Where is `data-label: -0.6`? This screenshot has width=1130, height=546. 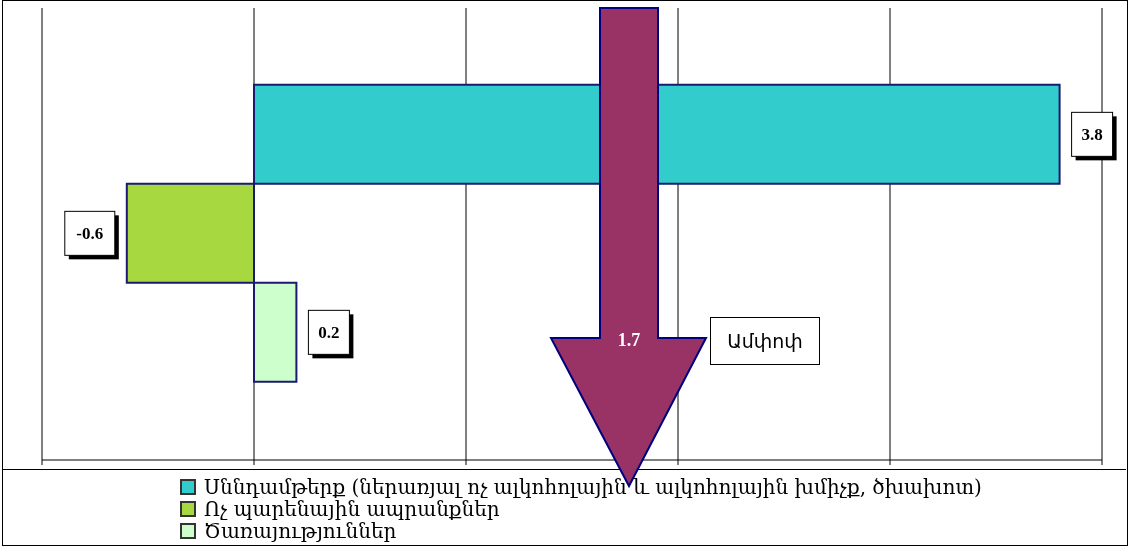
data-label: -0.6 is located at coordinates (90, 234).